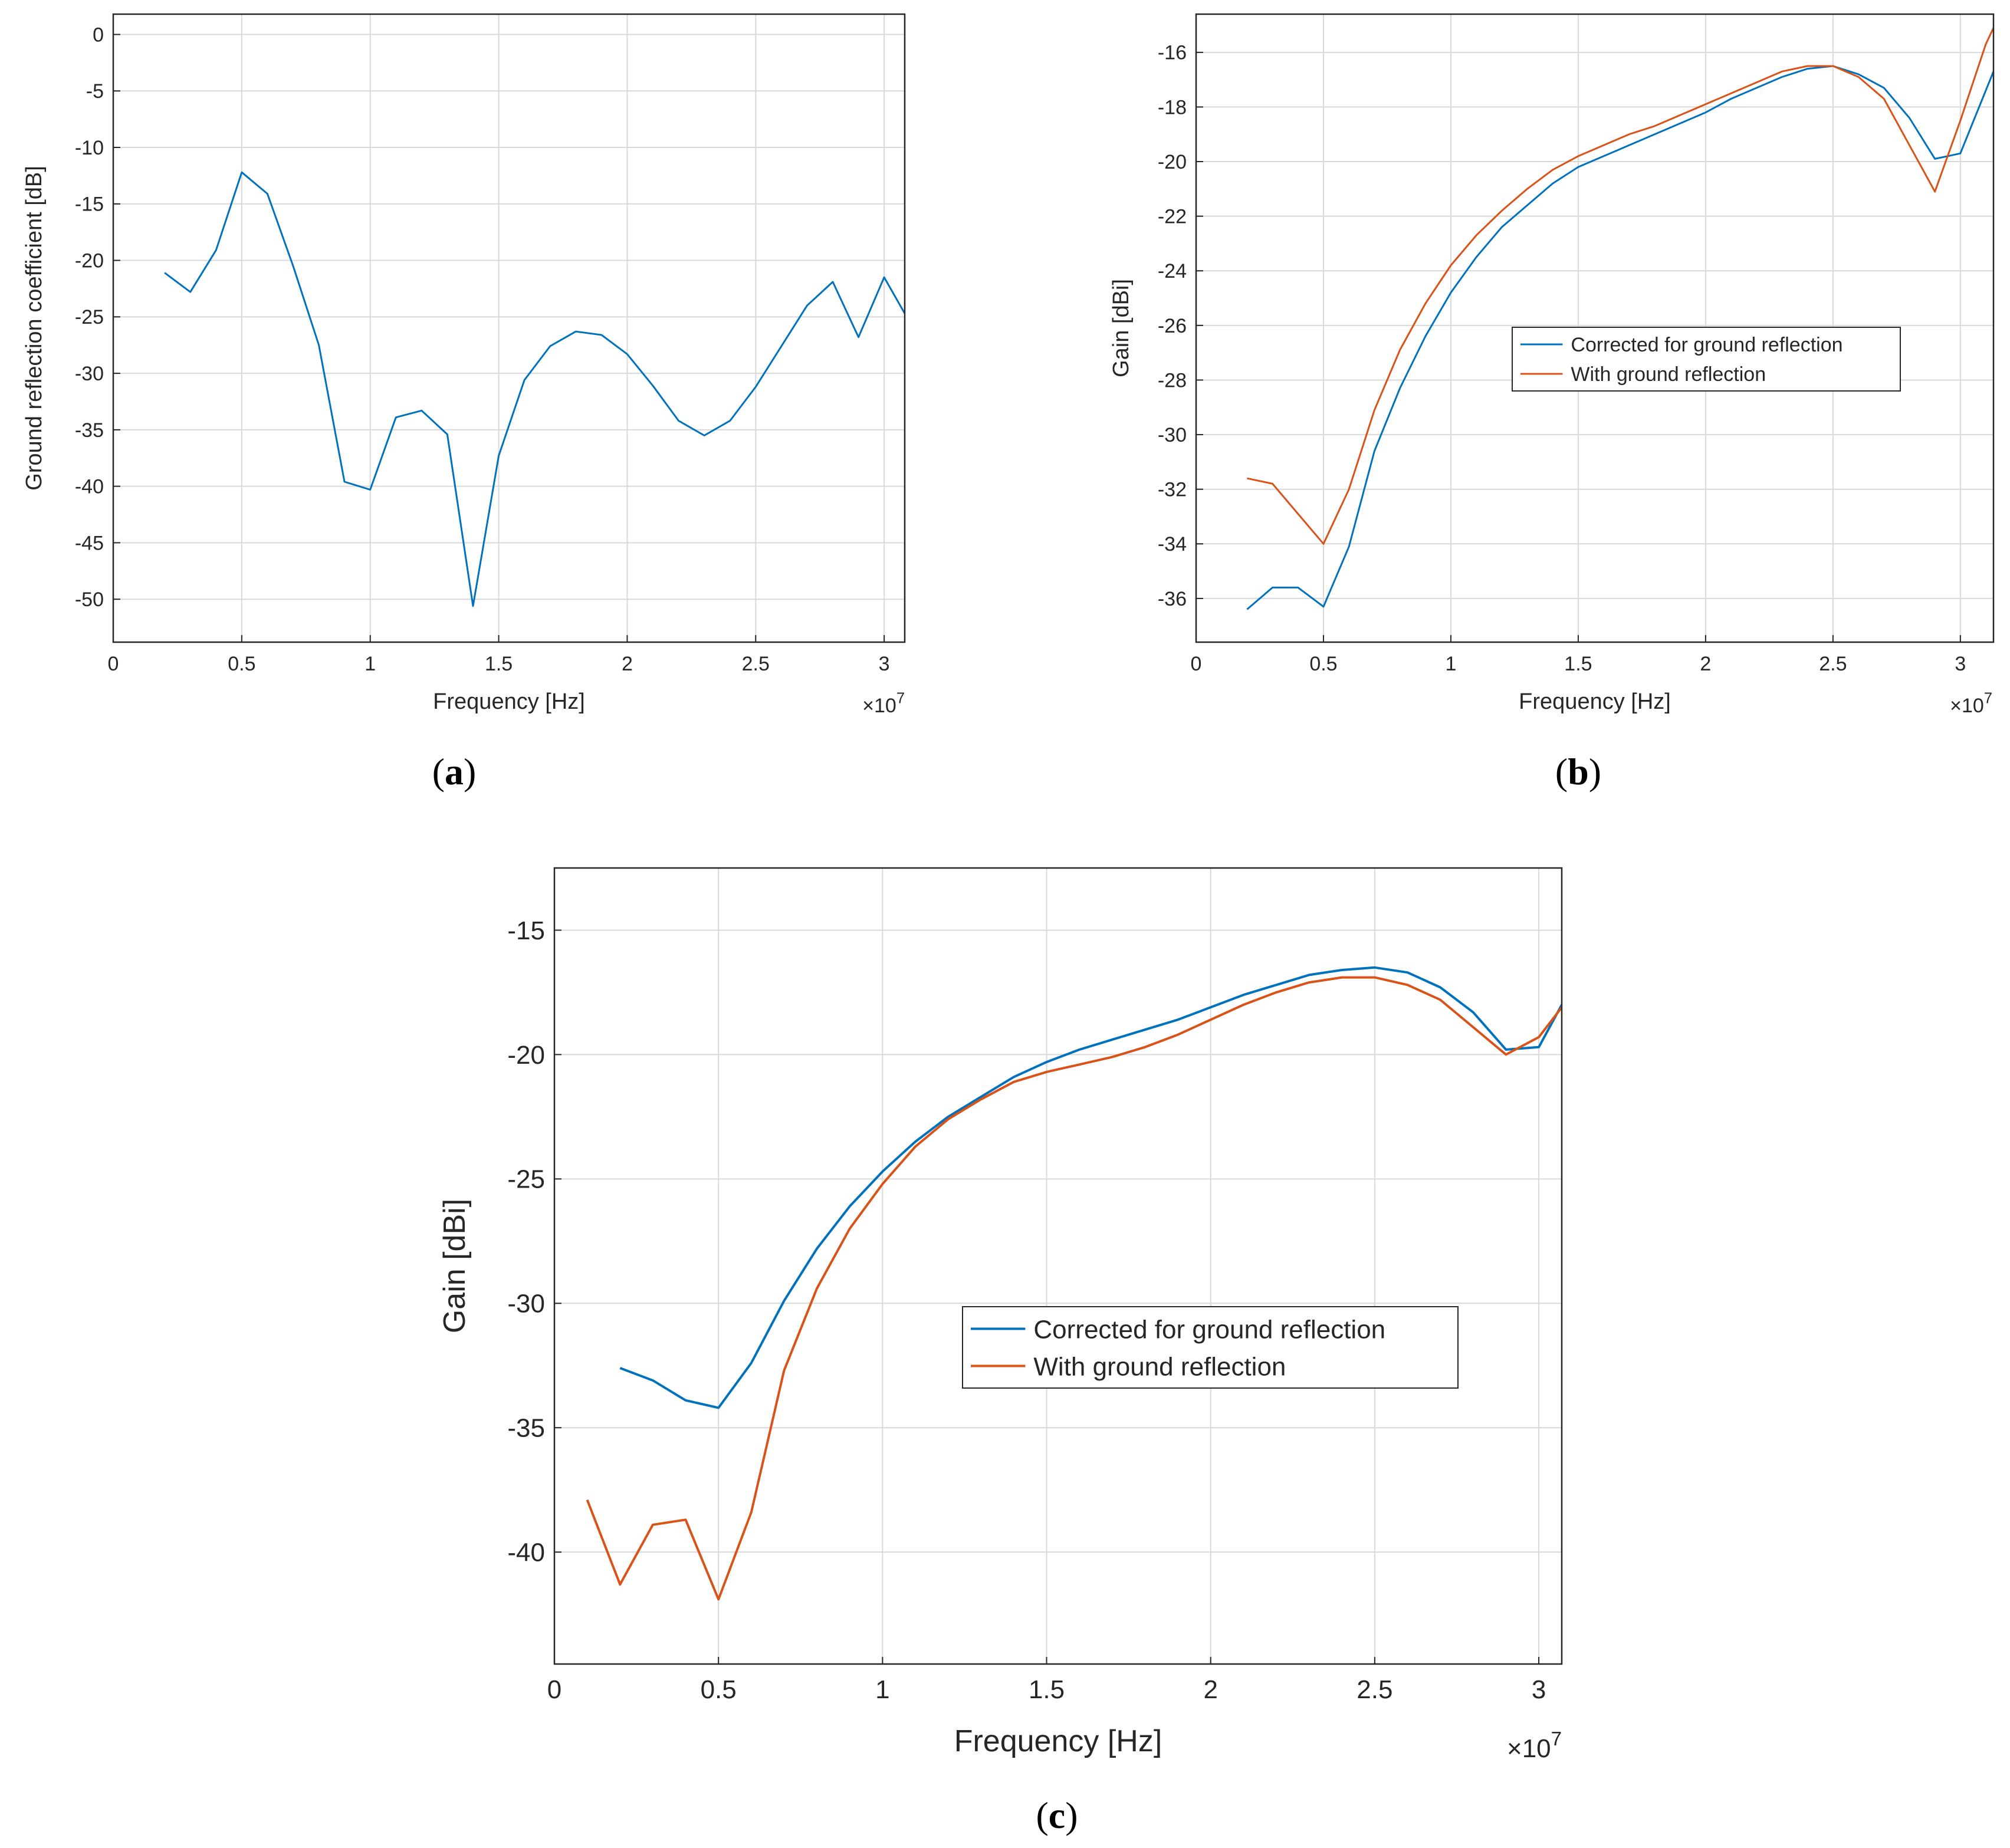 The image size is (2010, 1848). What do you see at coordinates (34, 328) in the screenshot?
I see `y-axis-label: Ground reflection coefficient [dB]` at bounding box center [34, 328].